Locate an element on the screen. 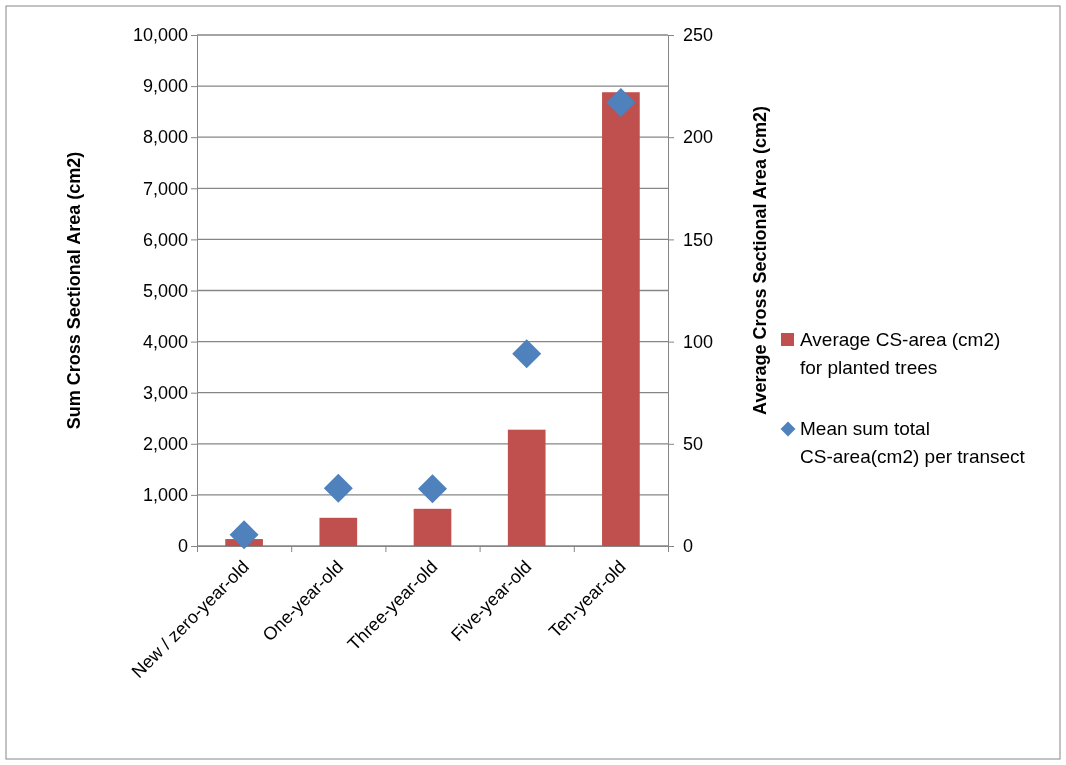 This screenshot has height=765, width=1066. y2-tick-label: 250 is located at coordinates (698, 35).